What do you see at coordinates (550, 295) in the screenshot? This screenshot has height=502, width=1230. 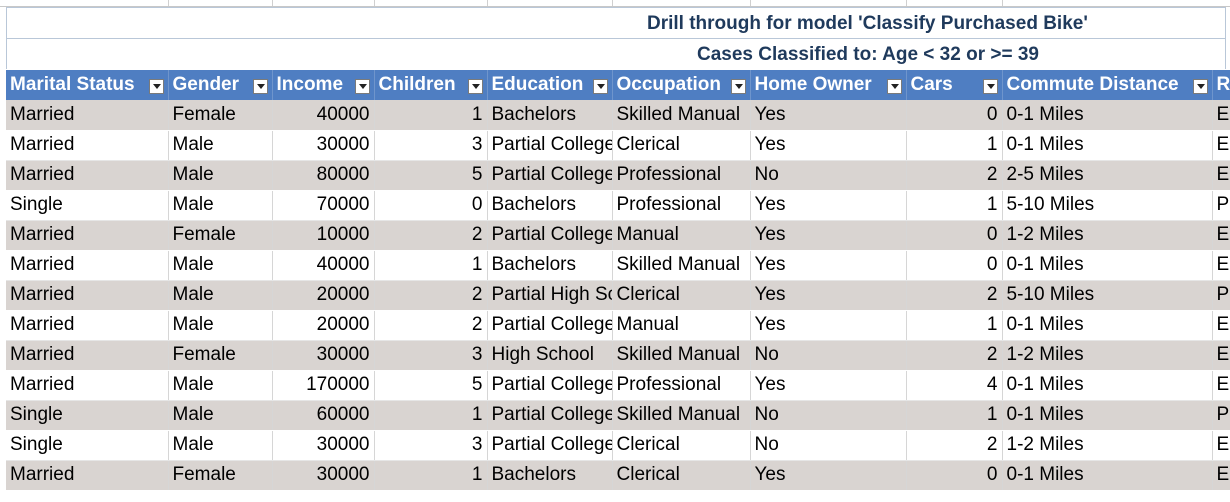 I see `cell-education: Partial High School` at bounding box center [550, 295].